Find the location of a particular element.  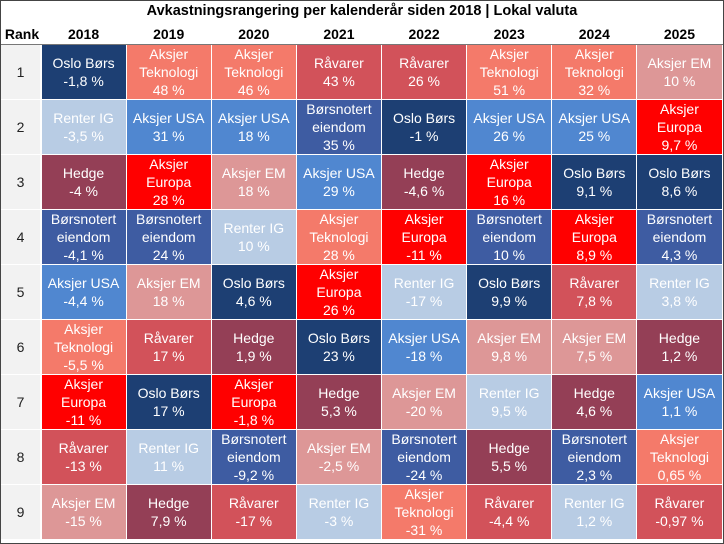

cell-return-value: -1 % is located at coordinates (424, 136).